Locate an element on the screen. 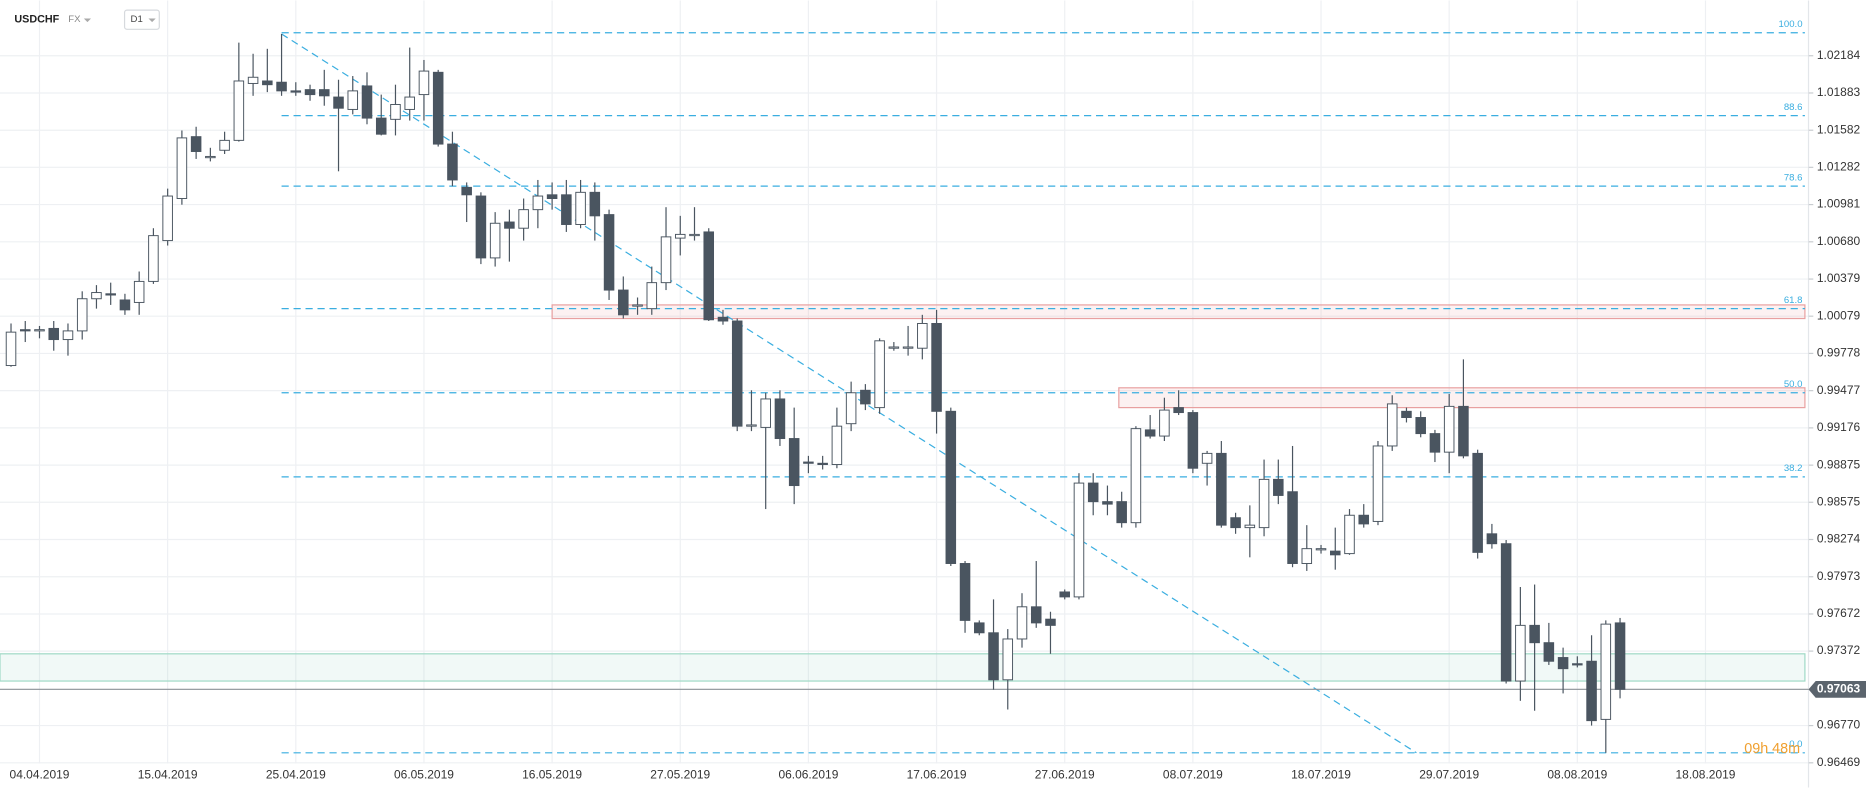 The width and height of the screenshot is (1866, 788). timeframe: D1 is located at coordinates (137, 19).